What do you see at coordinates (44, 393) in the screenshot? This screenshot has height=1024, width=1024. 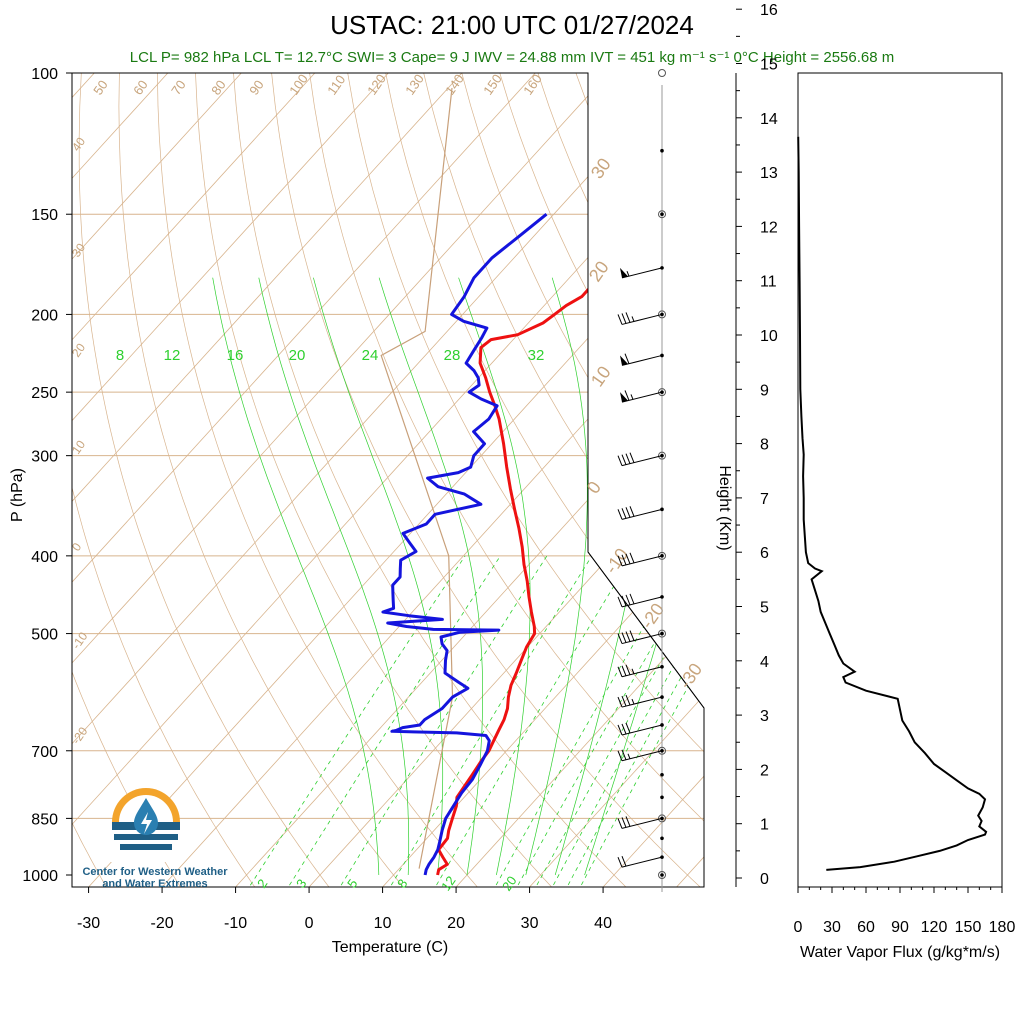 I see `y-tick-label: 250` at bounding box center [44, 393].